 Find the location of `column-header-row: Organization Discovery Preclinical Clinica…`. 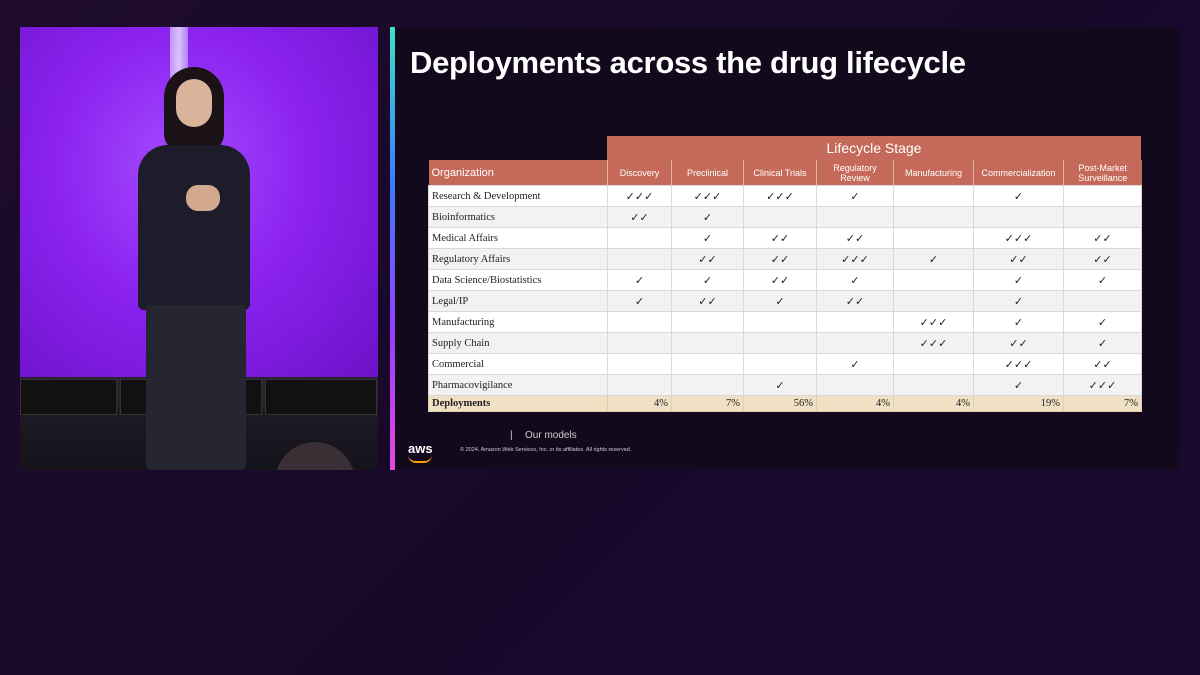

column-header-row: Organization Discovery Preclinical Clinica… is located at coordinates (785, 173).